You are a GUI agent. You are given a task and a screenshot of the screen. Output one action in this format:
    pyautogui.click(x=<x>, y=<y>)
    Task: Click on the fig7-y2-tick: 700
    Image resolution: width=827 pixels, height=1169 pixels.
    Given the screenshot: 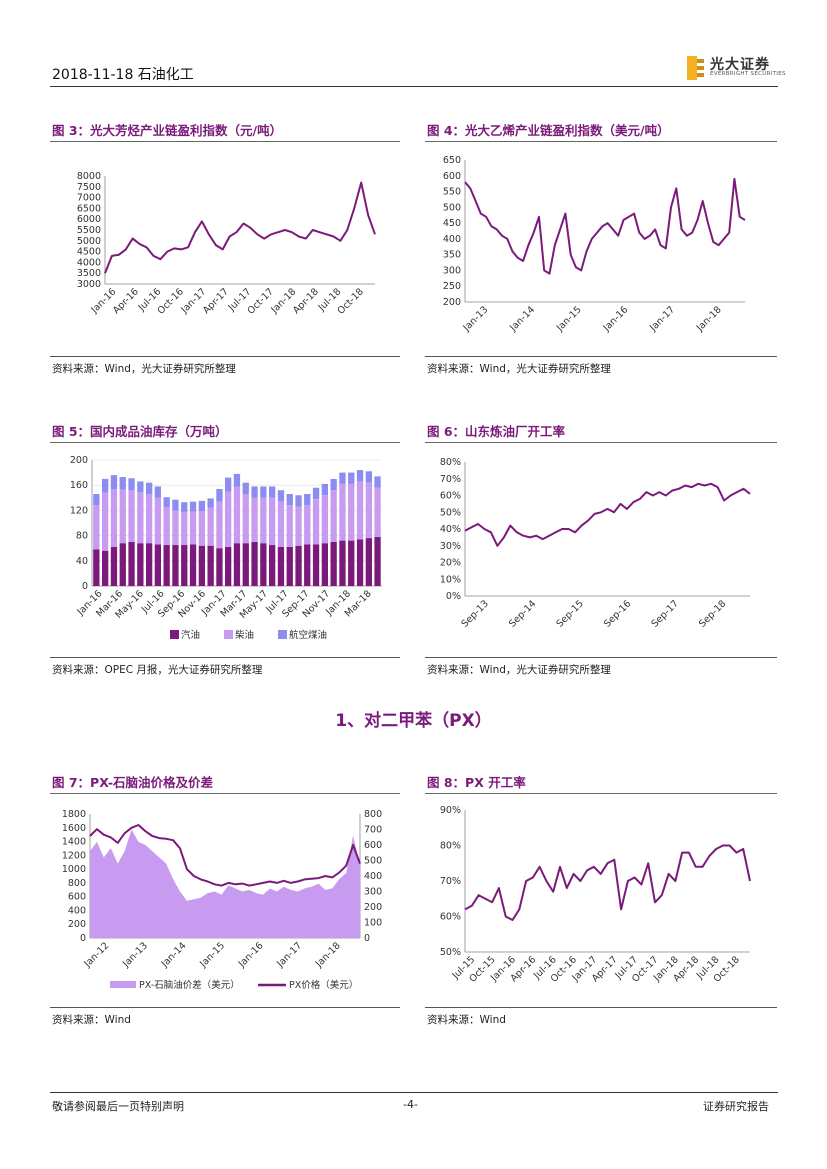 What is the action you would take?
    pyautogui.click(x=373, y=830)
    